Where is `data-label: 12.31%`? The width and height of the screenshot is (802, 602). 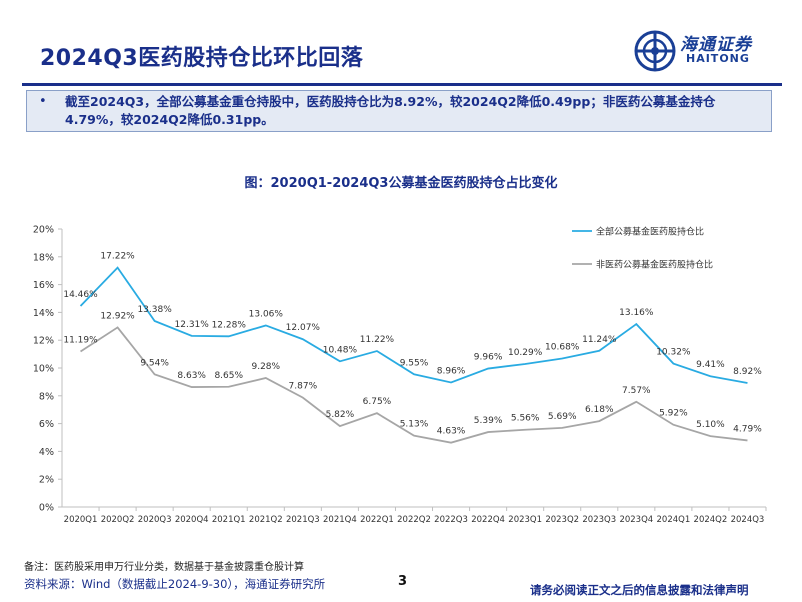 data-label: 12.31% is located at coordinates (192, 325).